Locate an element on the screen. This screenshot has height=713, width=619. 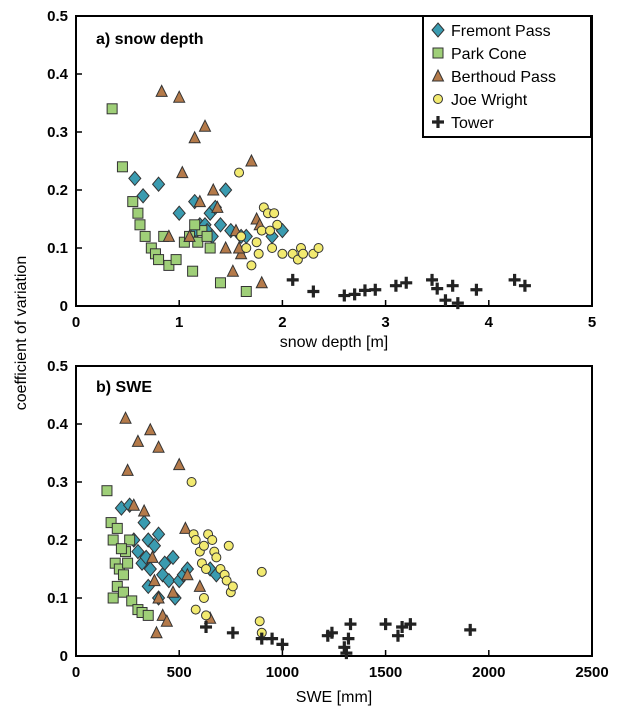
series-tower-a is located at coordinates (408, 291).